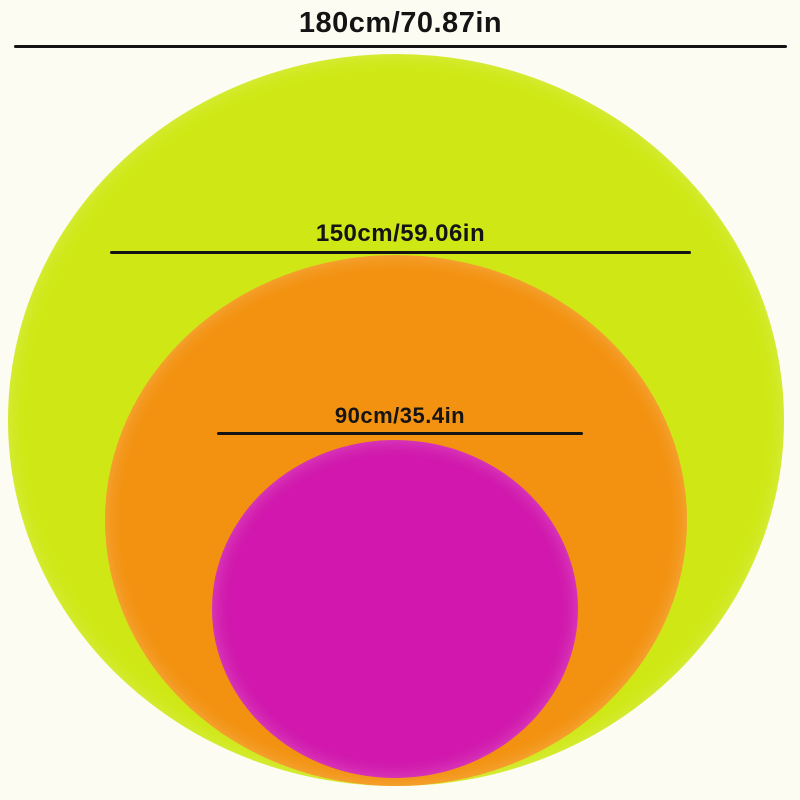 This screenshot has width=800, height=800. Describe the element at coordinates (400, 23) in the screenshot. I see `label-180cm: 180cm/70.87in` at that location.